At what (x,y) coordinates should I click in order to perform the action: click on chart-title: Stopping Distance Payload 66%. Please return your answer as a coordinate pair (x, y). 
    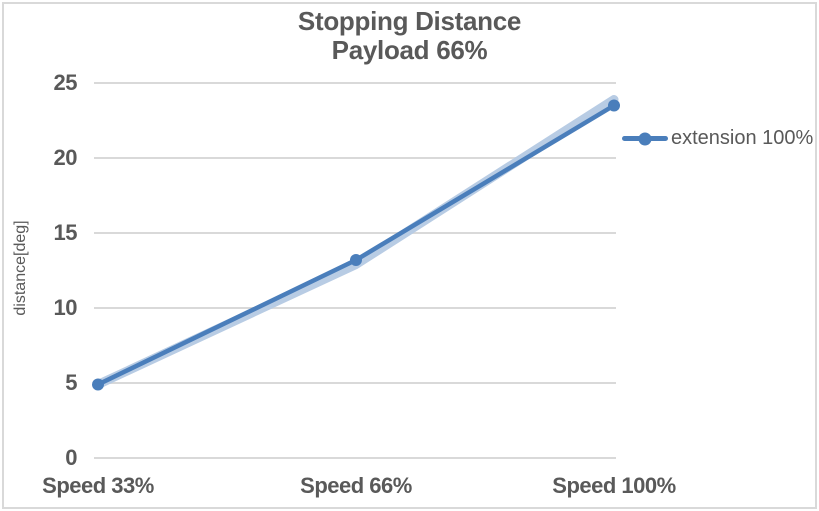
    Looking at the image, I should click on (409, 36).